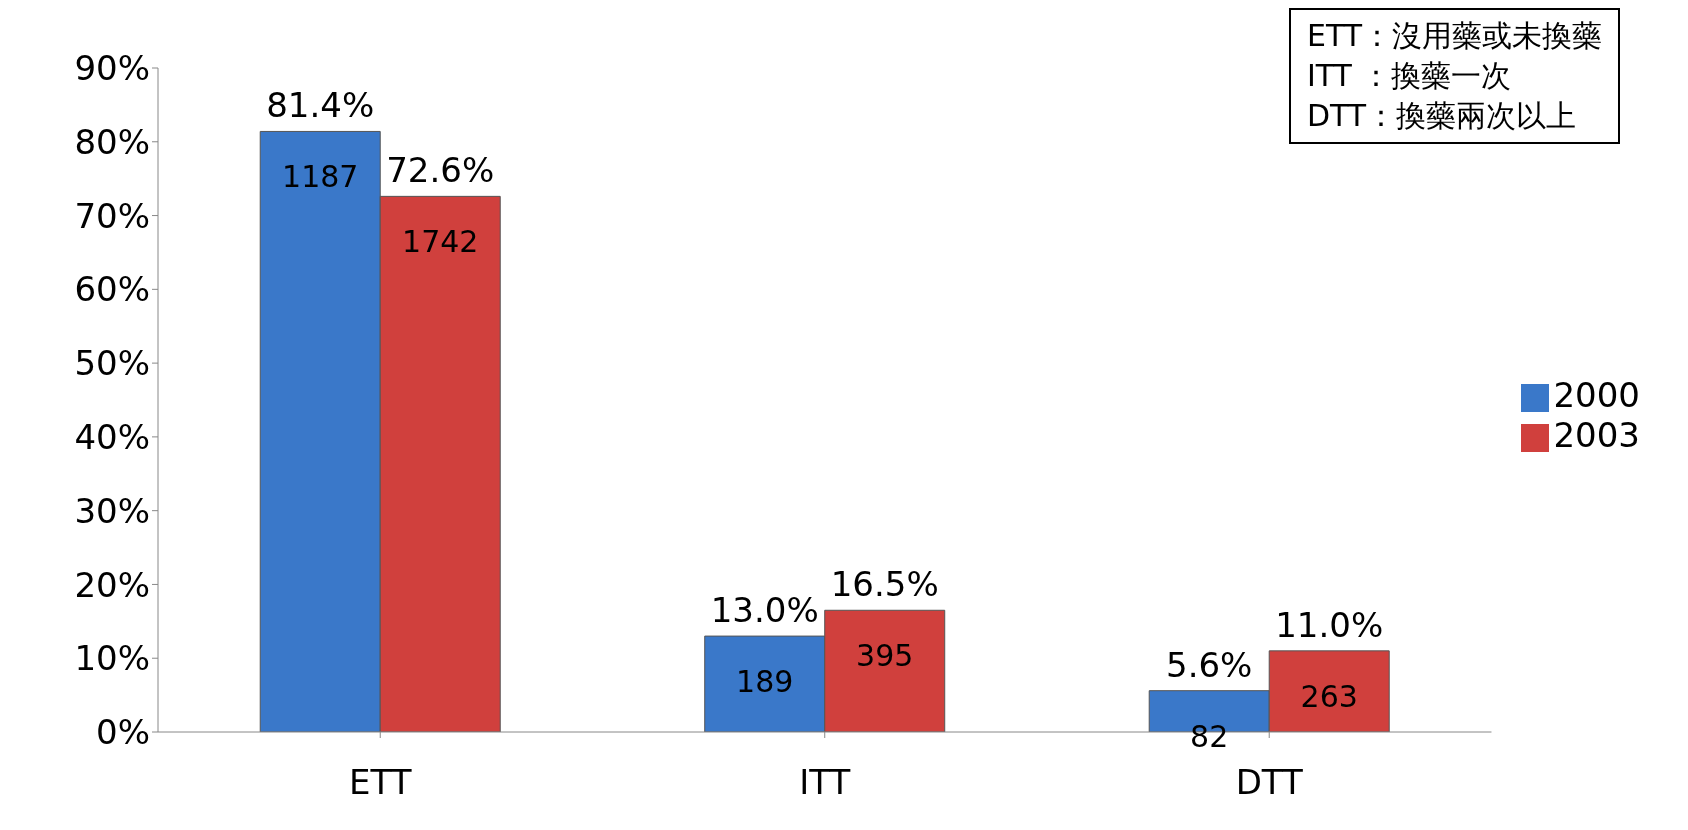 This screenshot has width=1688, height=830. What do you see at coordinates (1209, 664) in the screenshot?
I see `data-label: 5.6%` at bounding box center [1209, 664].